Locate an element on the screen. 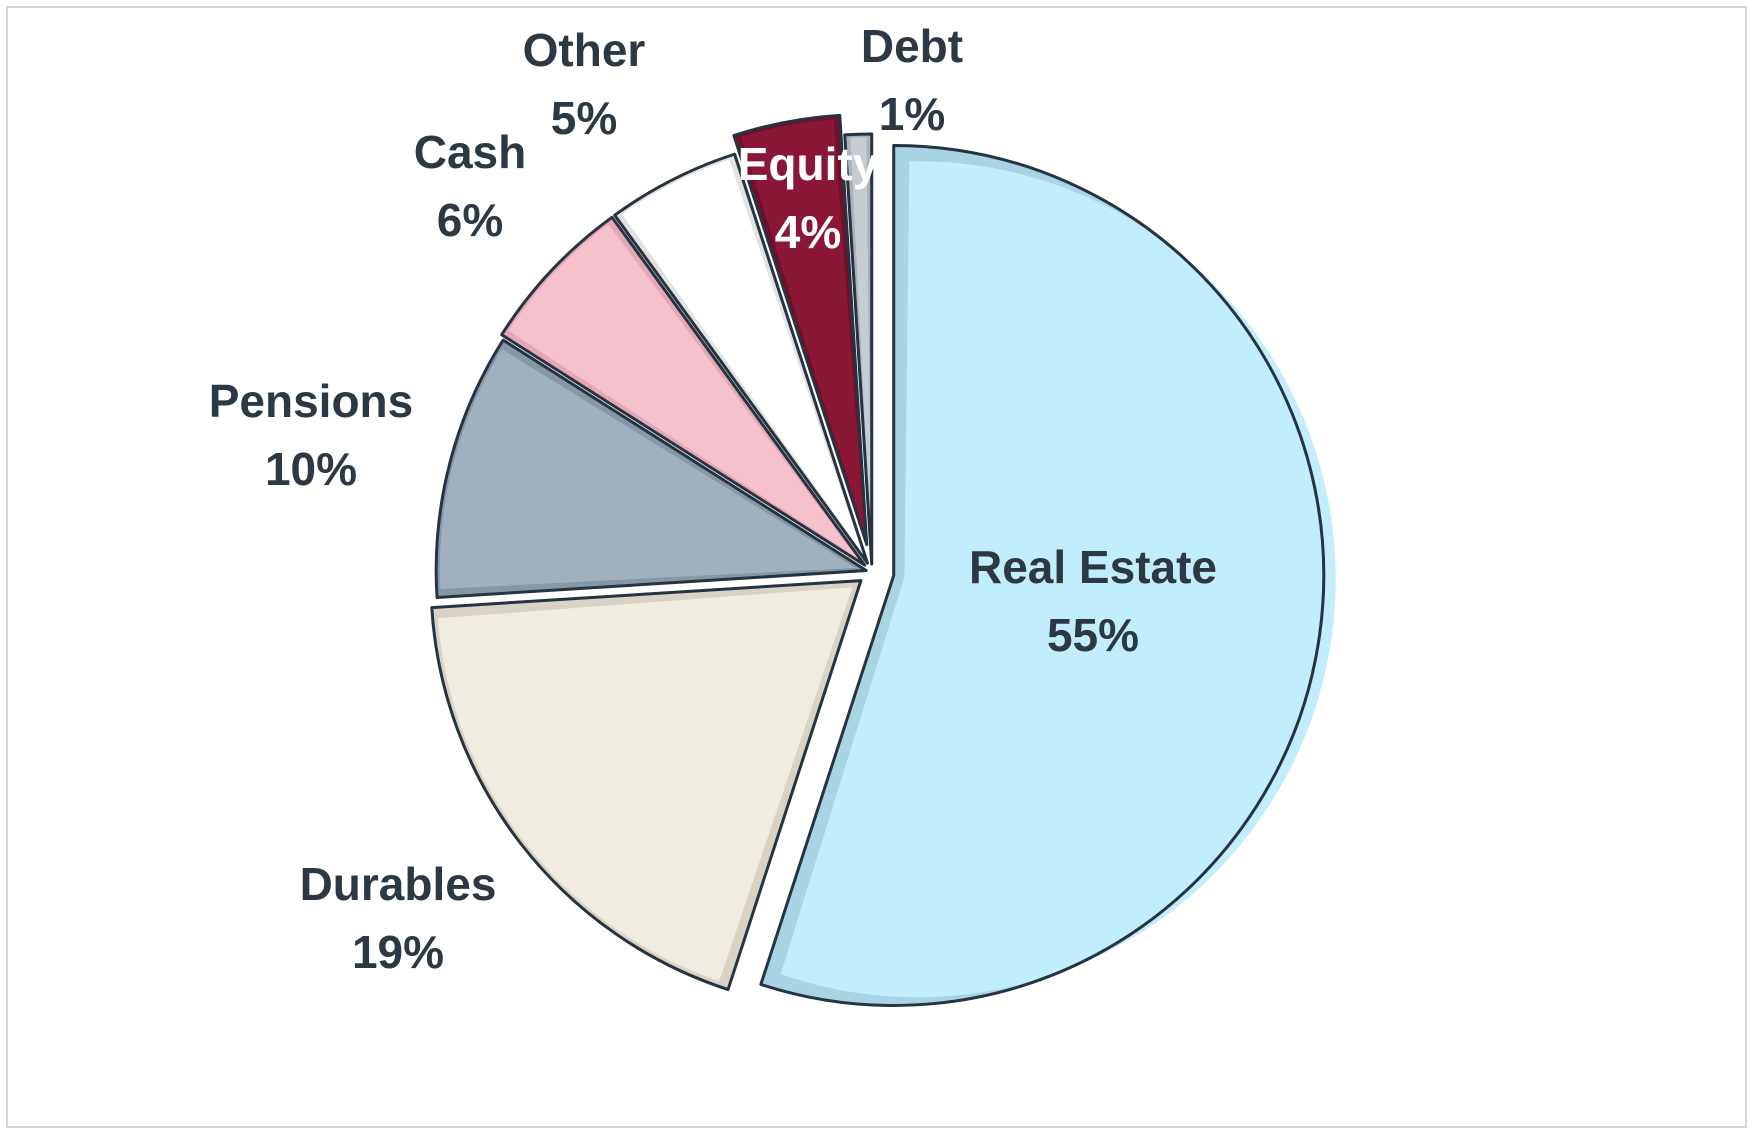 This screenshot has width=1755, height=1136. slice-outline-debt is located at coordinates (858, 349).